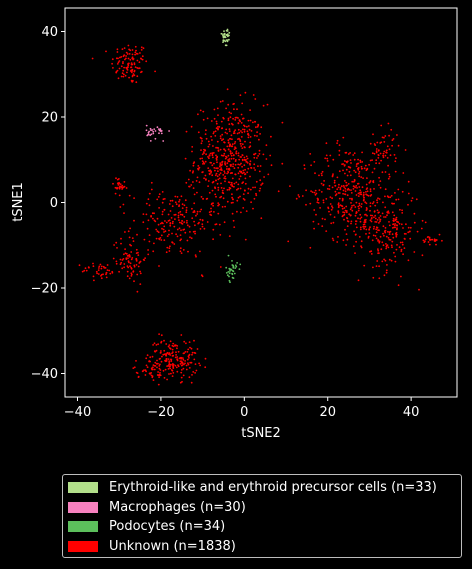 This screenshot has width=472, height=569. I want to click on legend-swatch-macrophages, so click(83, 507).